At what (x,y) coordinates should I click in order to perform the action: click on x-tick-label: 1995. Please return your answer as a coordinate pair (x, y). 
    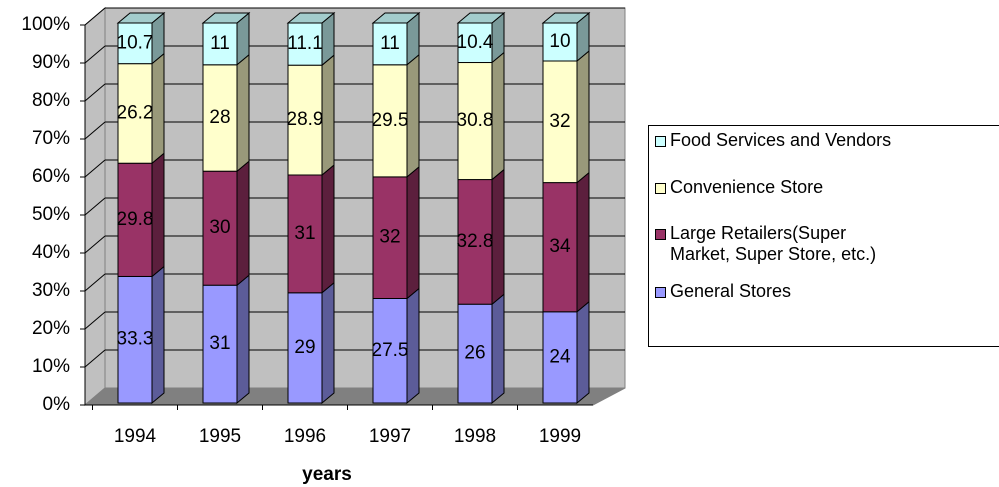
    Looking at the image, I should click on (220, 436).